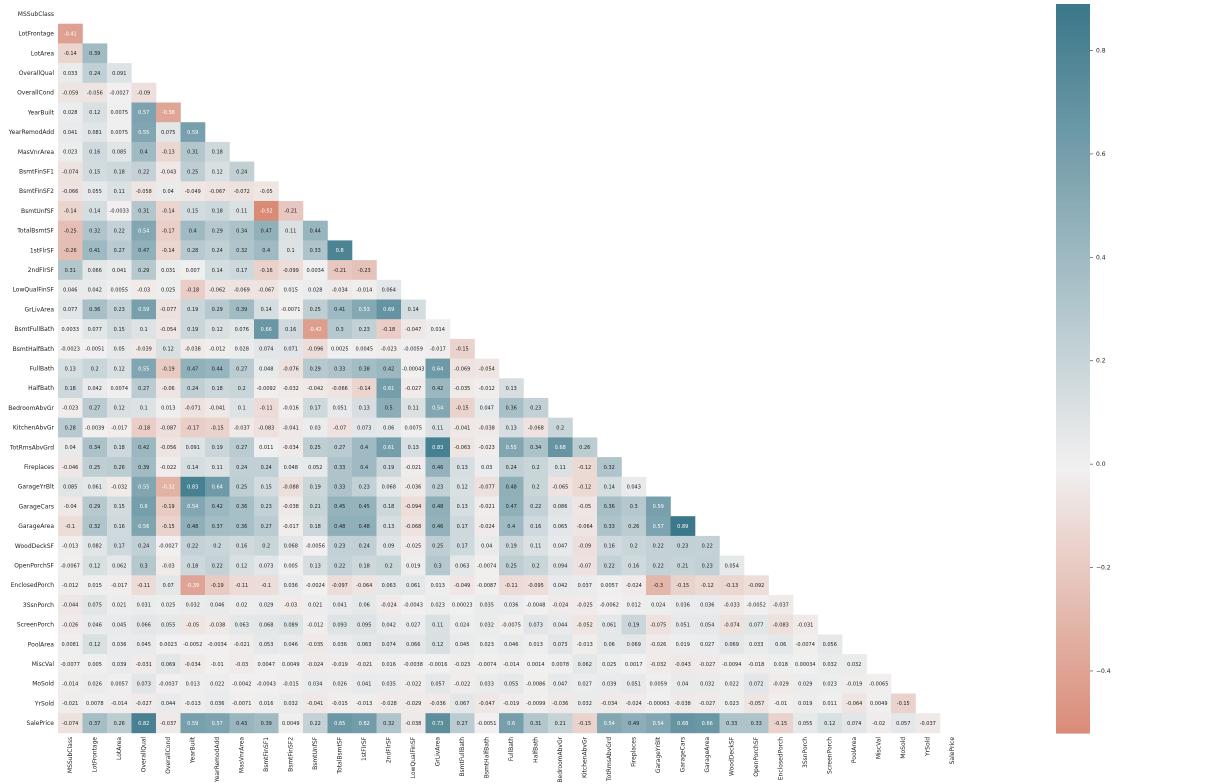 This screenshot has height=784, width=1218. I want to click on x-tick-label: ScreenPorch, so click(830, 755).